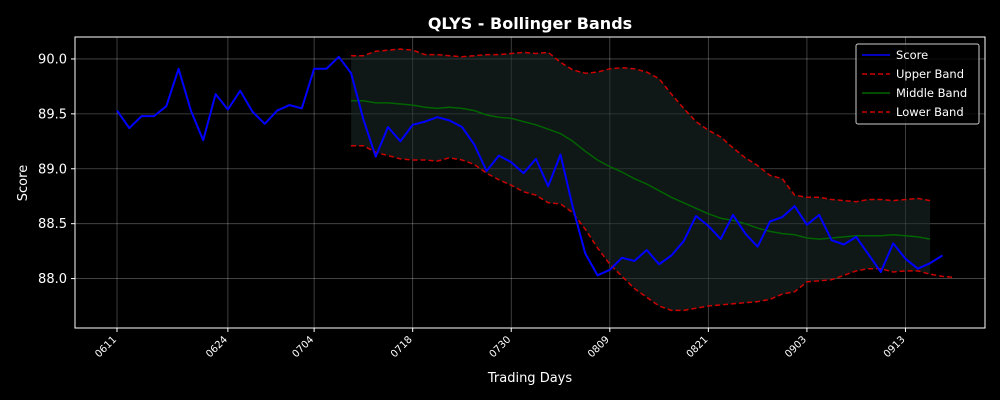 Image resolution: width=1000 pixels, height=400 pixels. I want to click on y-tick-label: 89.5, so click(52, 114).